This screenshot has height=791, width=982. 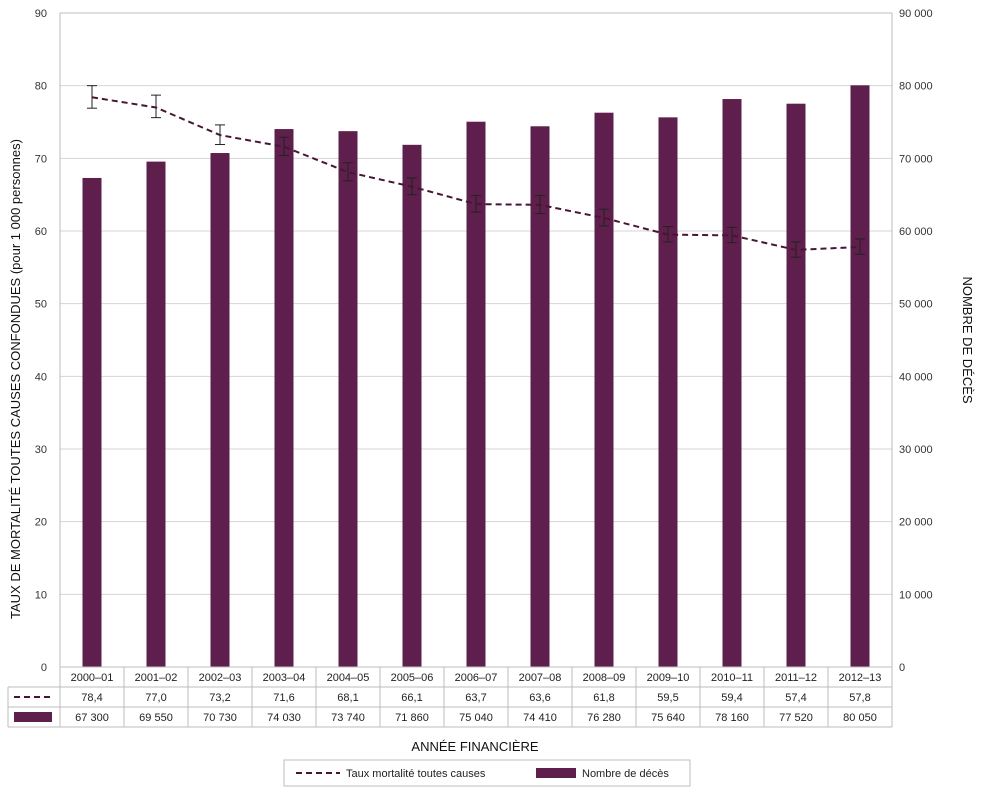 I want to click on deaths-data-label: 76 280, so click(x=604, y=718).